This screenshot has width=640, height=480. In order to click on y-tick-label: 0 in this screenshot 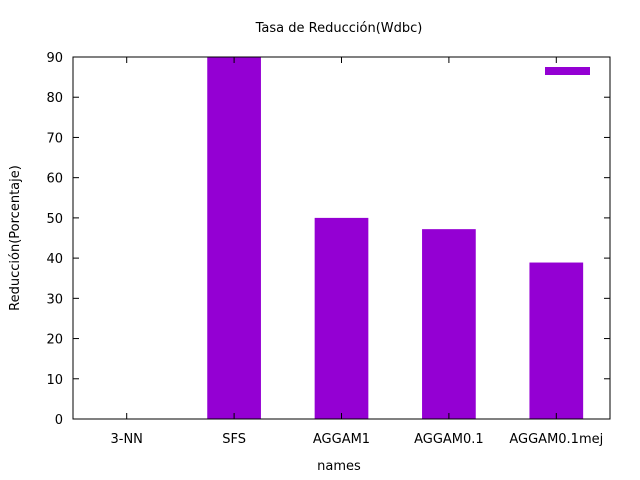, I will do `click(59, 420)`.